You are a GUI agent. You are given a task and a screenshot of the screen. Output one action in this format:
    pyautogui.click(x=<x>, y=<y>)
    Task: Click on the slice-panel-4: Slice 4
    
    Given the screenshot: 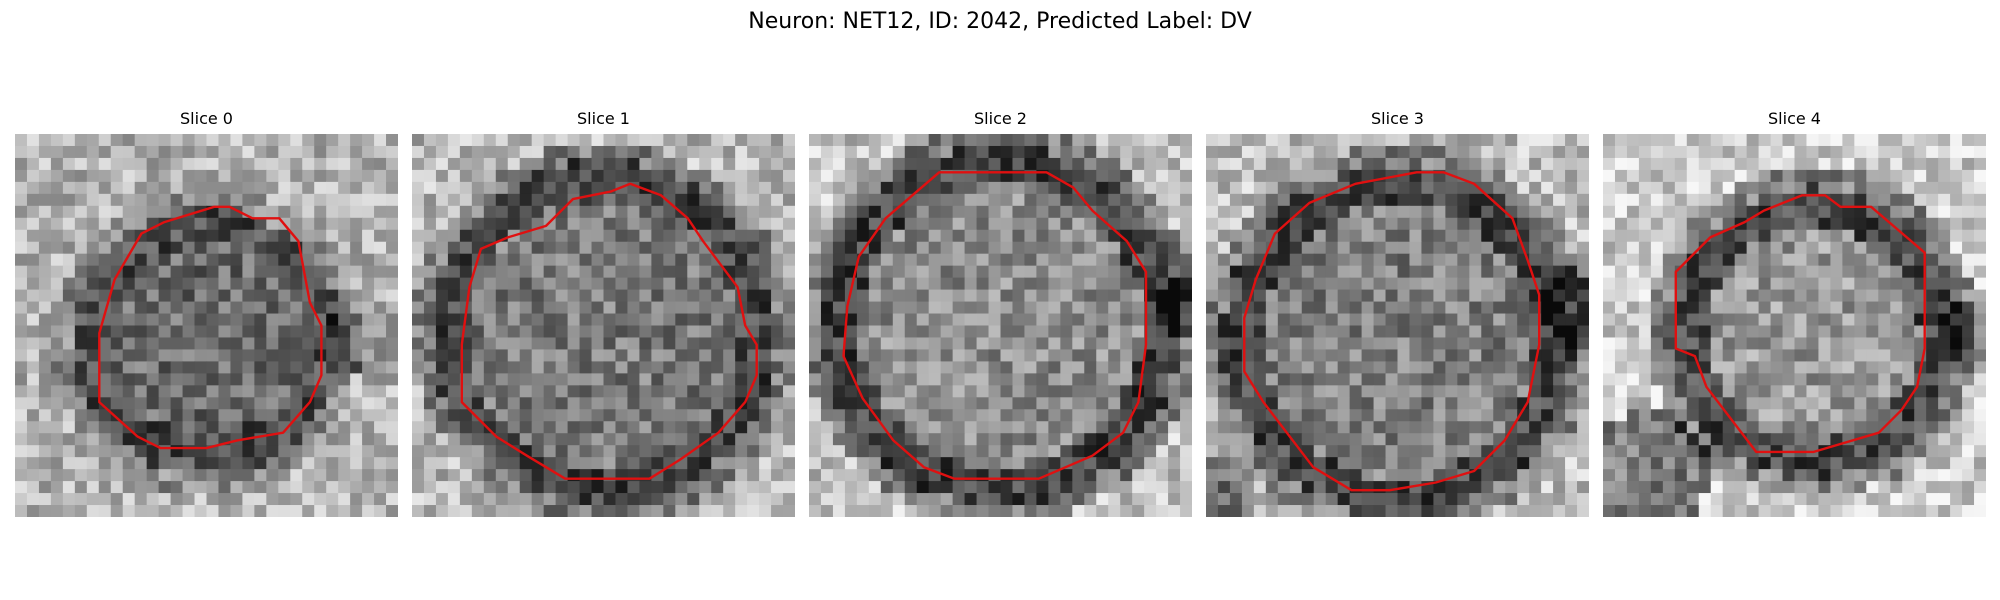 What is the action you would take?
    pyautogui.click(x=1794, y=314)
    